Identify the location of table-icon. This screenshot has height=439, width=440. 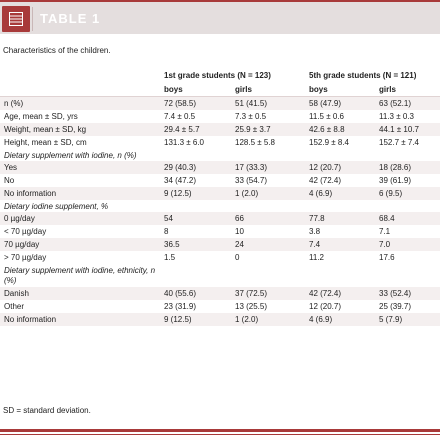
(16, 19).